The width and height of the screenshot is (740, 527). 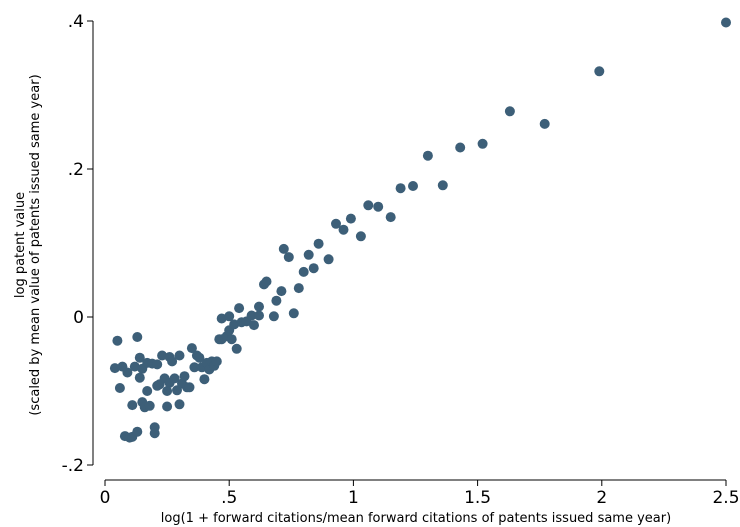 I want to click on y-tick-label: -.2, so click(x=73, y=466).